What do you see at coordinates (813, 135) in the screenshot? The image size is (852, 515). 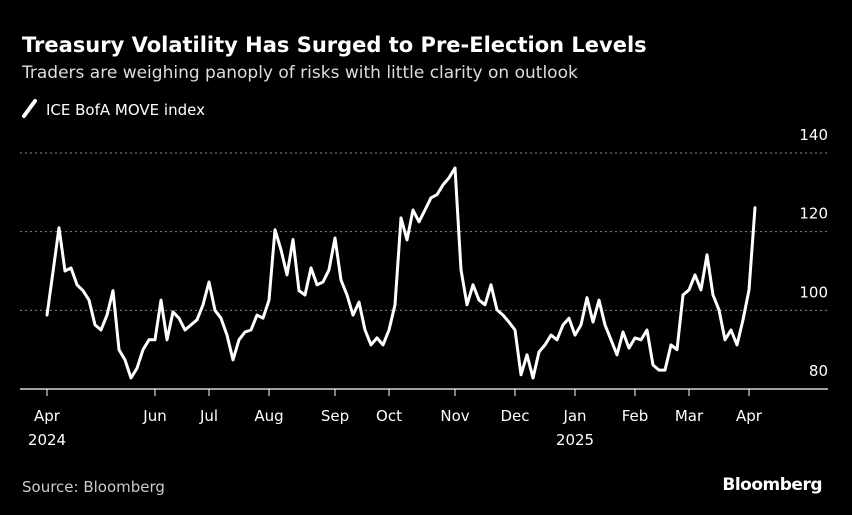 I see `y-tick-label: 140` at bounding box center [813, 135].